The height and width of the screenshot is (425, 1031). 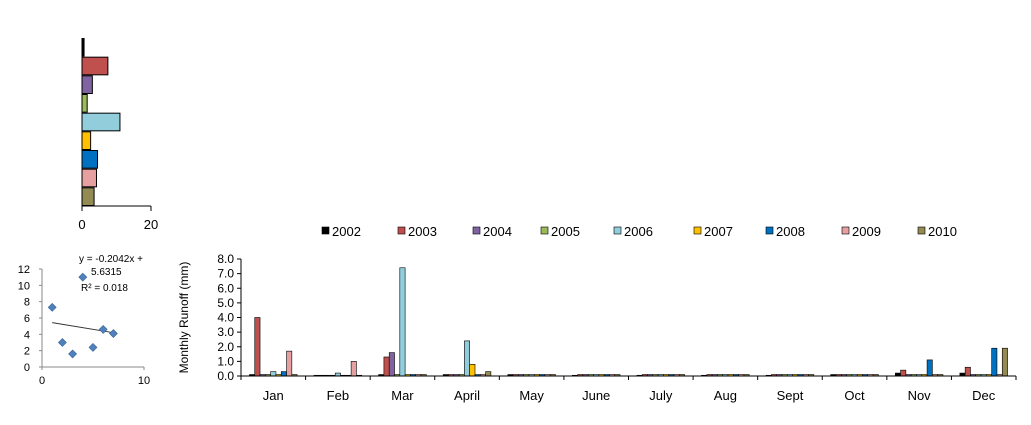 What do you see at coordinates (225, 361) in the screenshot?
I see `main-y-tick-label: 1.0` at bounding box center [225, 361].